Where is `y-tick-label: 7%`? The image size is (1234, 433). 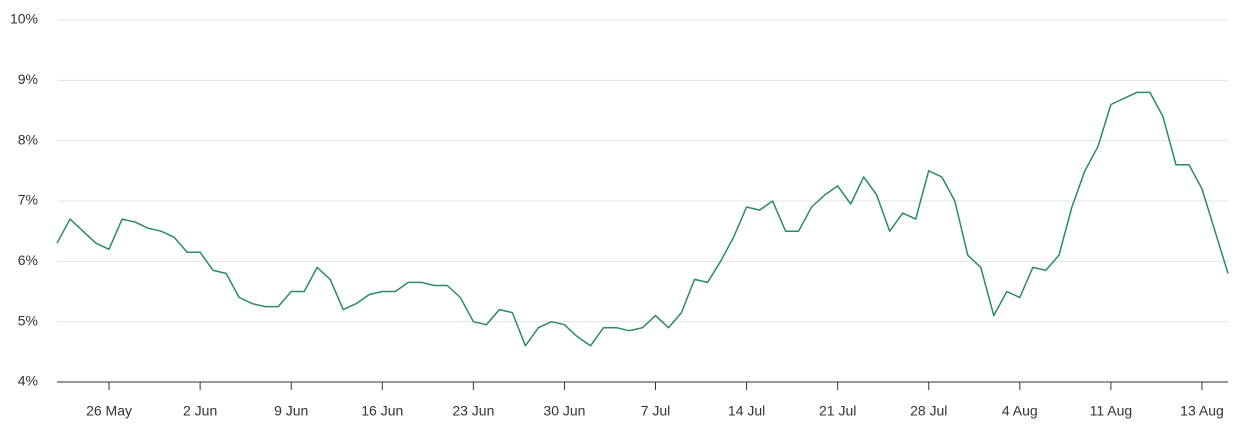
y-tick-label: 7% is located at coordinates (28, 200).